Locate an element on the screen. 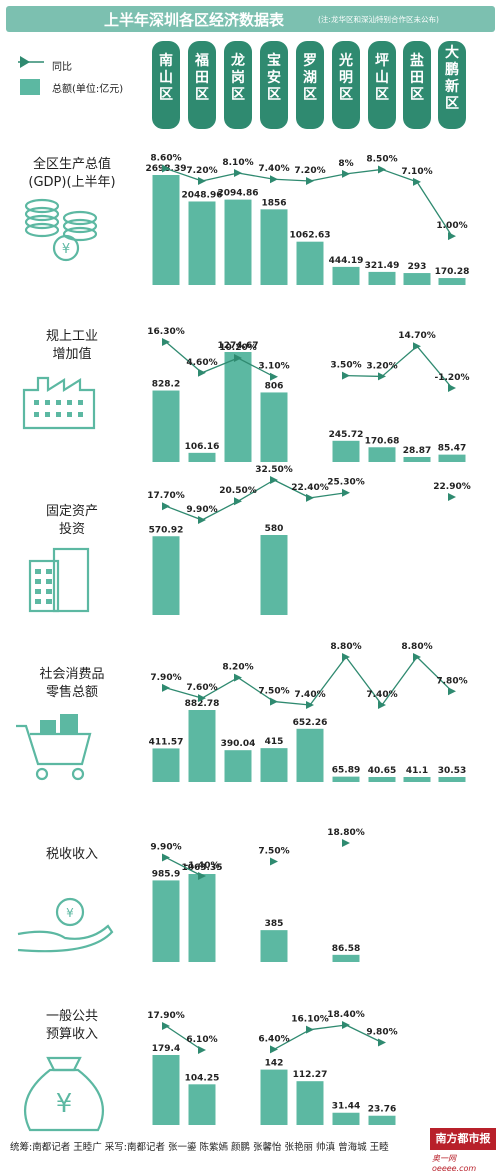  data-label: 41.1 is located at coordinates (417, 771).